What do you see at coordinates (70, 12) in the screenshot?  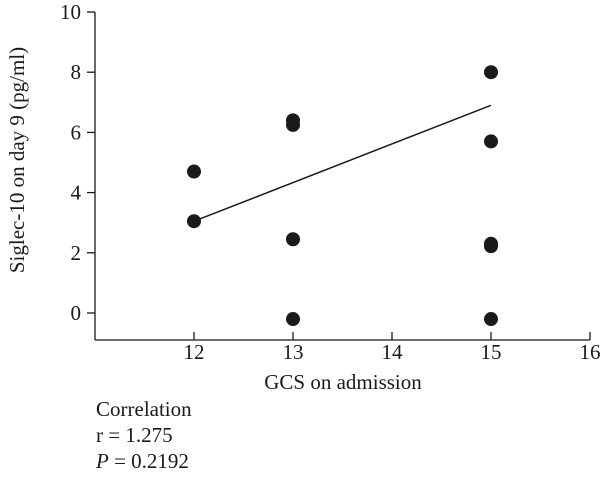 I see `y-tick-label: 10` at bounding box center [70, 12].